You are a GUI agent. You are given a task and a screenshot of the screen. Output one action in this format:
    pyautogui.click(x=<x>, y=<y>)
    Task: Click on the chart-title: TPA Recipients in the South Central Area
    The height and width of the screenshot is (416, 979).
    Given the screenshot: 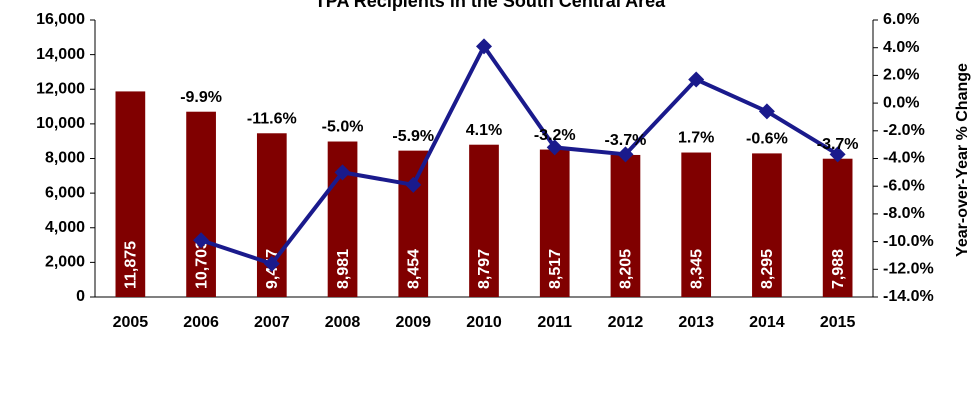 What is the action you would take?
    pyautogui.click(x=490, y=5)
    